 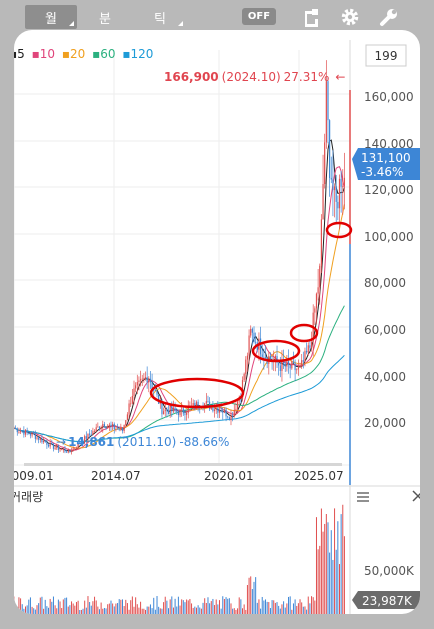 I want to click on legend-60: ▪60, so click(x=103, y=54).